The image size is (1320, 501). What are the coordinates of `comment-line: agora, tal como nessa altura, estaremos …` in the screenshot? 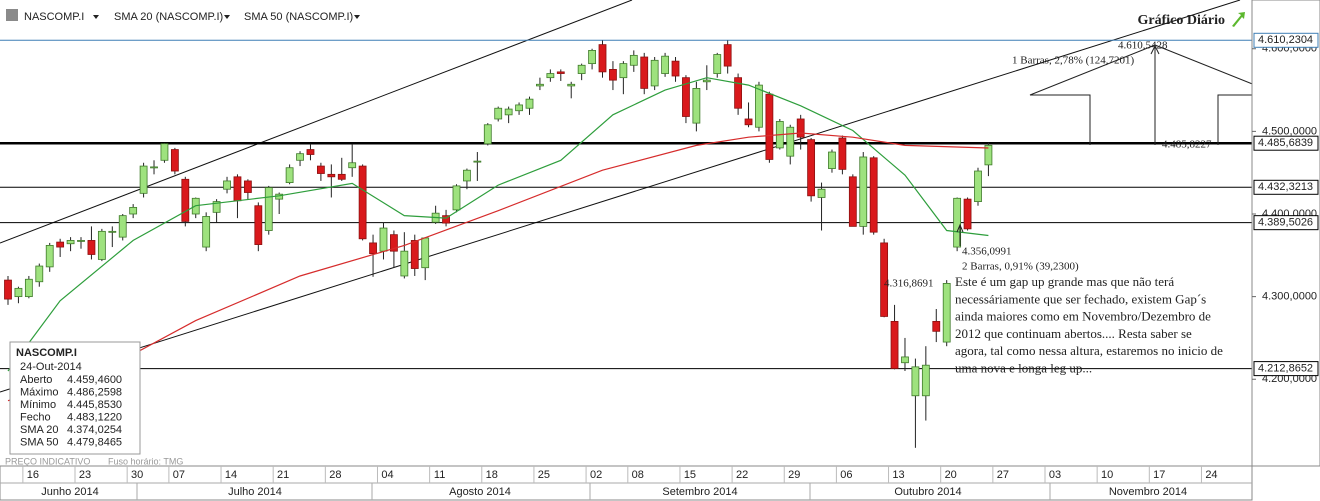 It's located at (1089, 350).